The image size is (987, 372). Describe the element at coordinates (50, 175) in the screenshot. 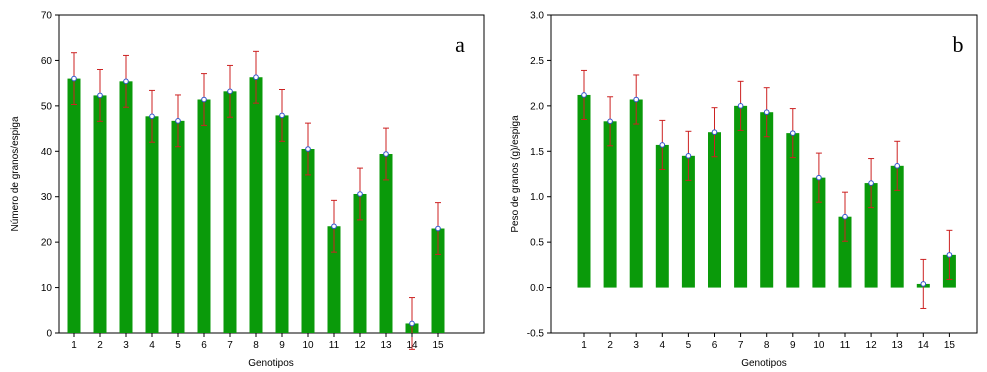

I see `y-axis-a: 0 10 20 30 40 50 60 70` at that location.